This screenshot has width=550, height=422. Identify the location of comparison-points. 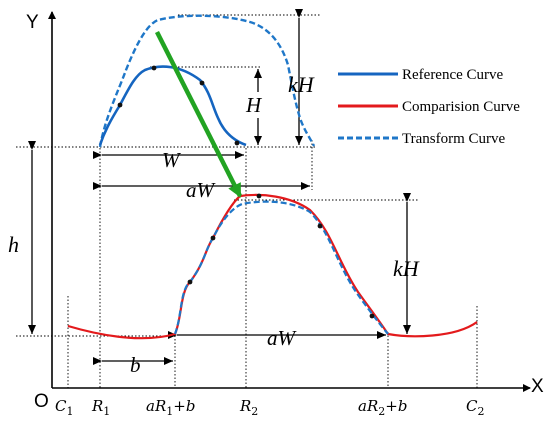
(281, 256).